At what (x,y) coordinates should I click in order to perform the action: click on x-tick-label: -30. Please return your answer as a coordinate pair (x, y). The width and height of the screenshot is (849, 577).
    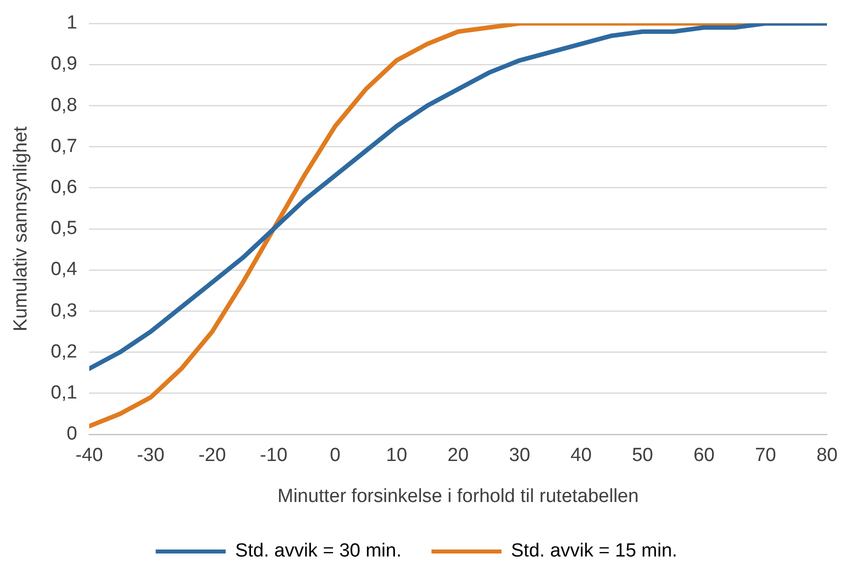
    Looking at the image, I should click on (150, 455).